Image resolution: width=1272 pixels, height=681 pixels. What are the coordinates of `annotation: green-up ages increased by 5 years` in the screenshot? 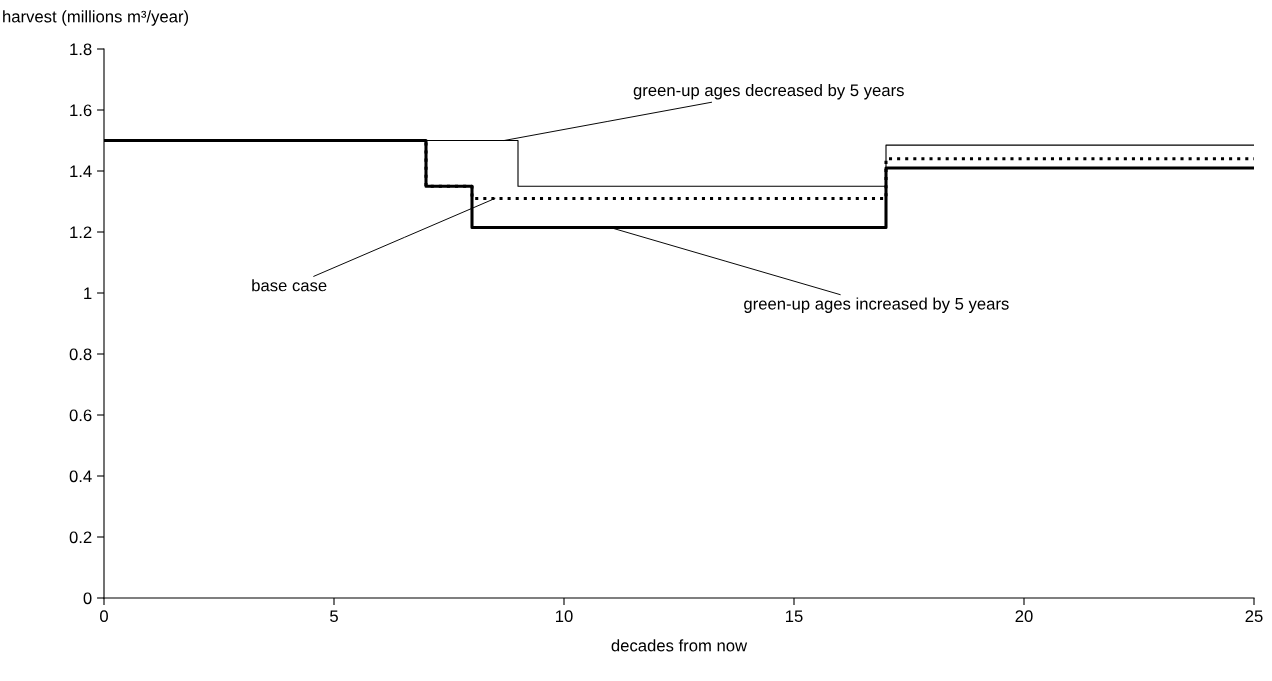 It's located at (876, 305).